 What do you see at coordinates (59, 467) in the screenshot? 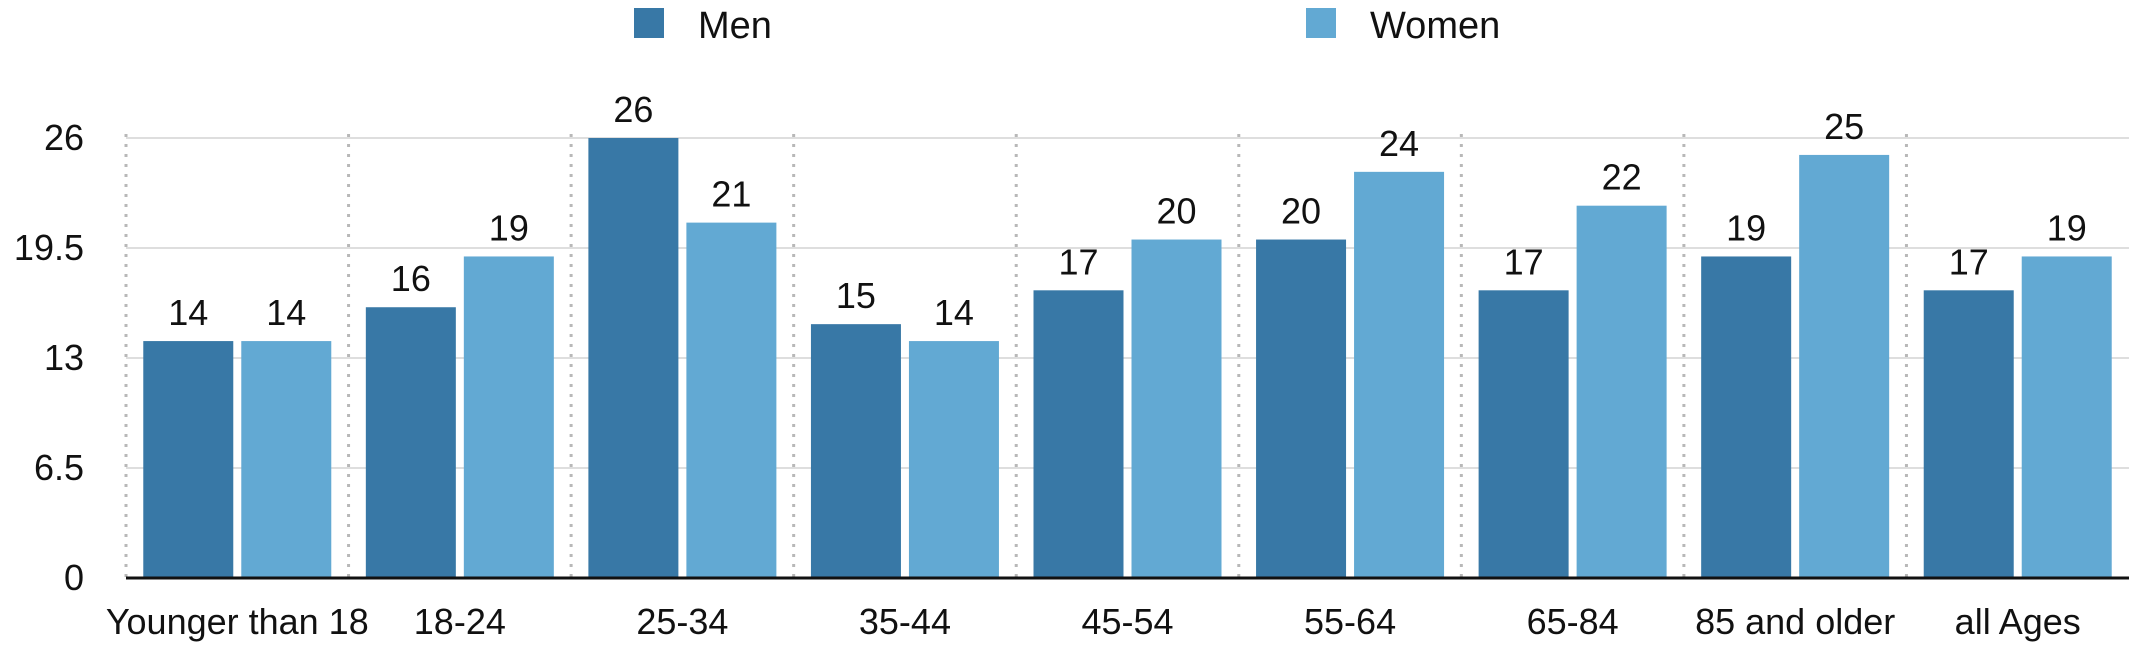
I see `y-tick-label: 6.5` at bounding box center [59, 467].